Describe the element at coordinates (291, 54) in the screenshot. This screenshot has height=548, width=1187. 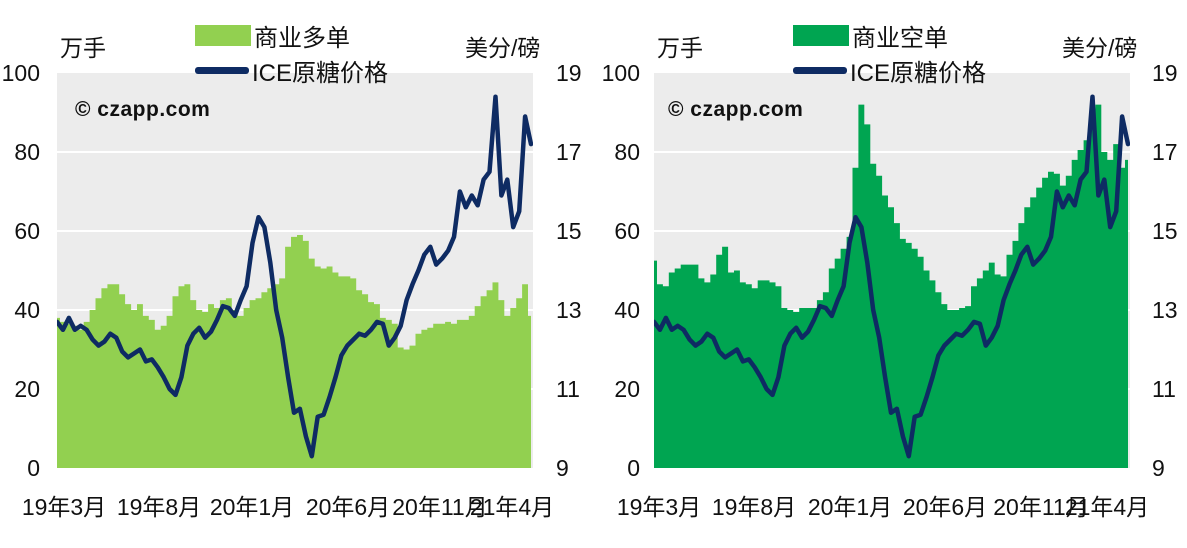
I see `legend: 商业多单 ICE原糖价格` at that location.